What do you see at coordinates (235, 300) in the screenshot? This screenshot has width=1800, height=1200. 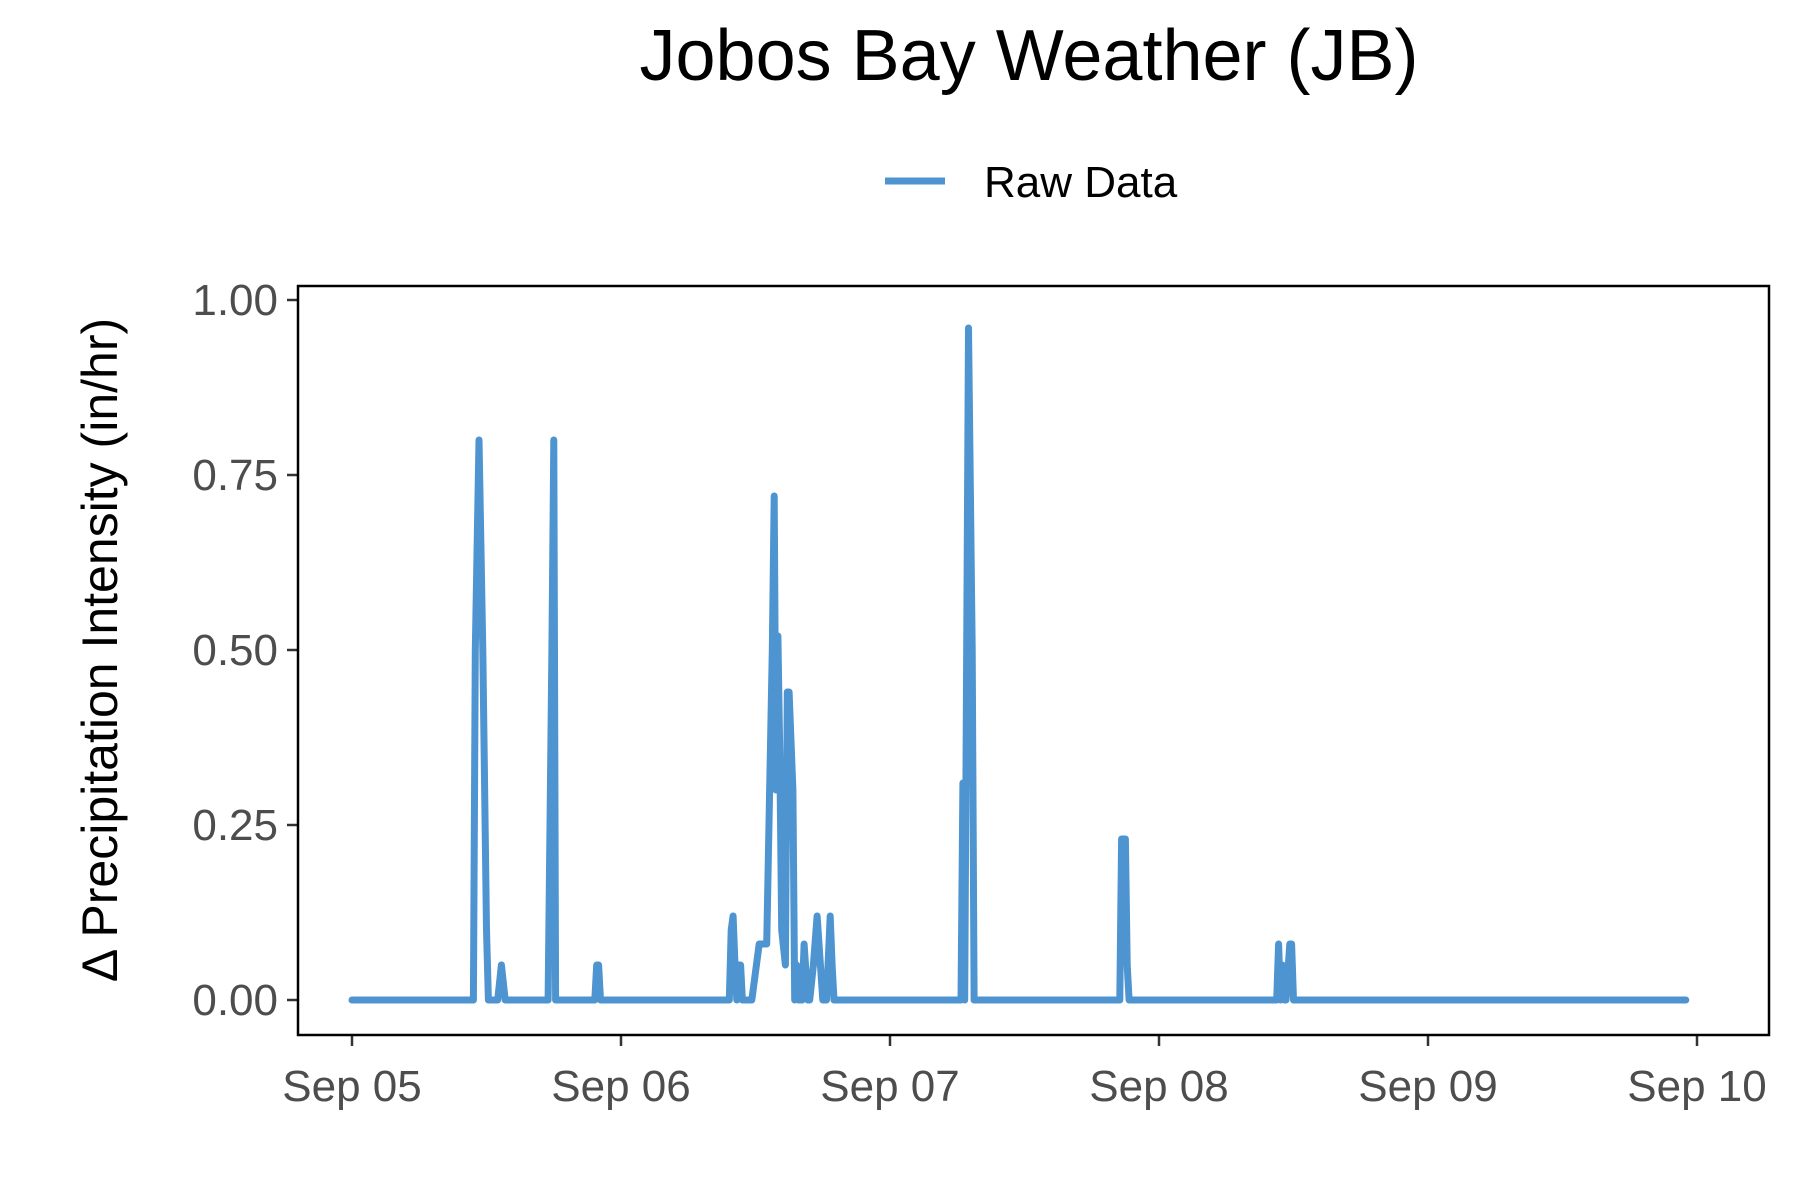 I see `y-tick-label: 1.00` at bounding box center [235, 300].